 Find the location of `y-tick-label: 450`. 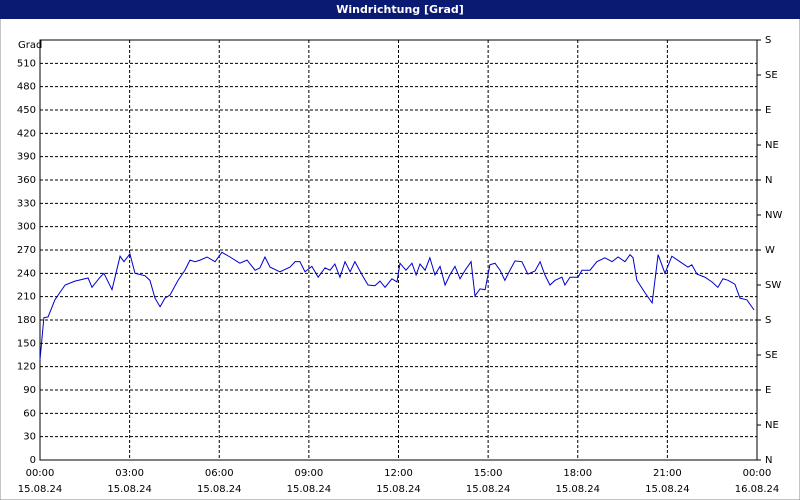

y-tick-label: 450 is located at coordinates (26, 110).